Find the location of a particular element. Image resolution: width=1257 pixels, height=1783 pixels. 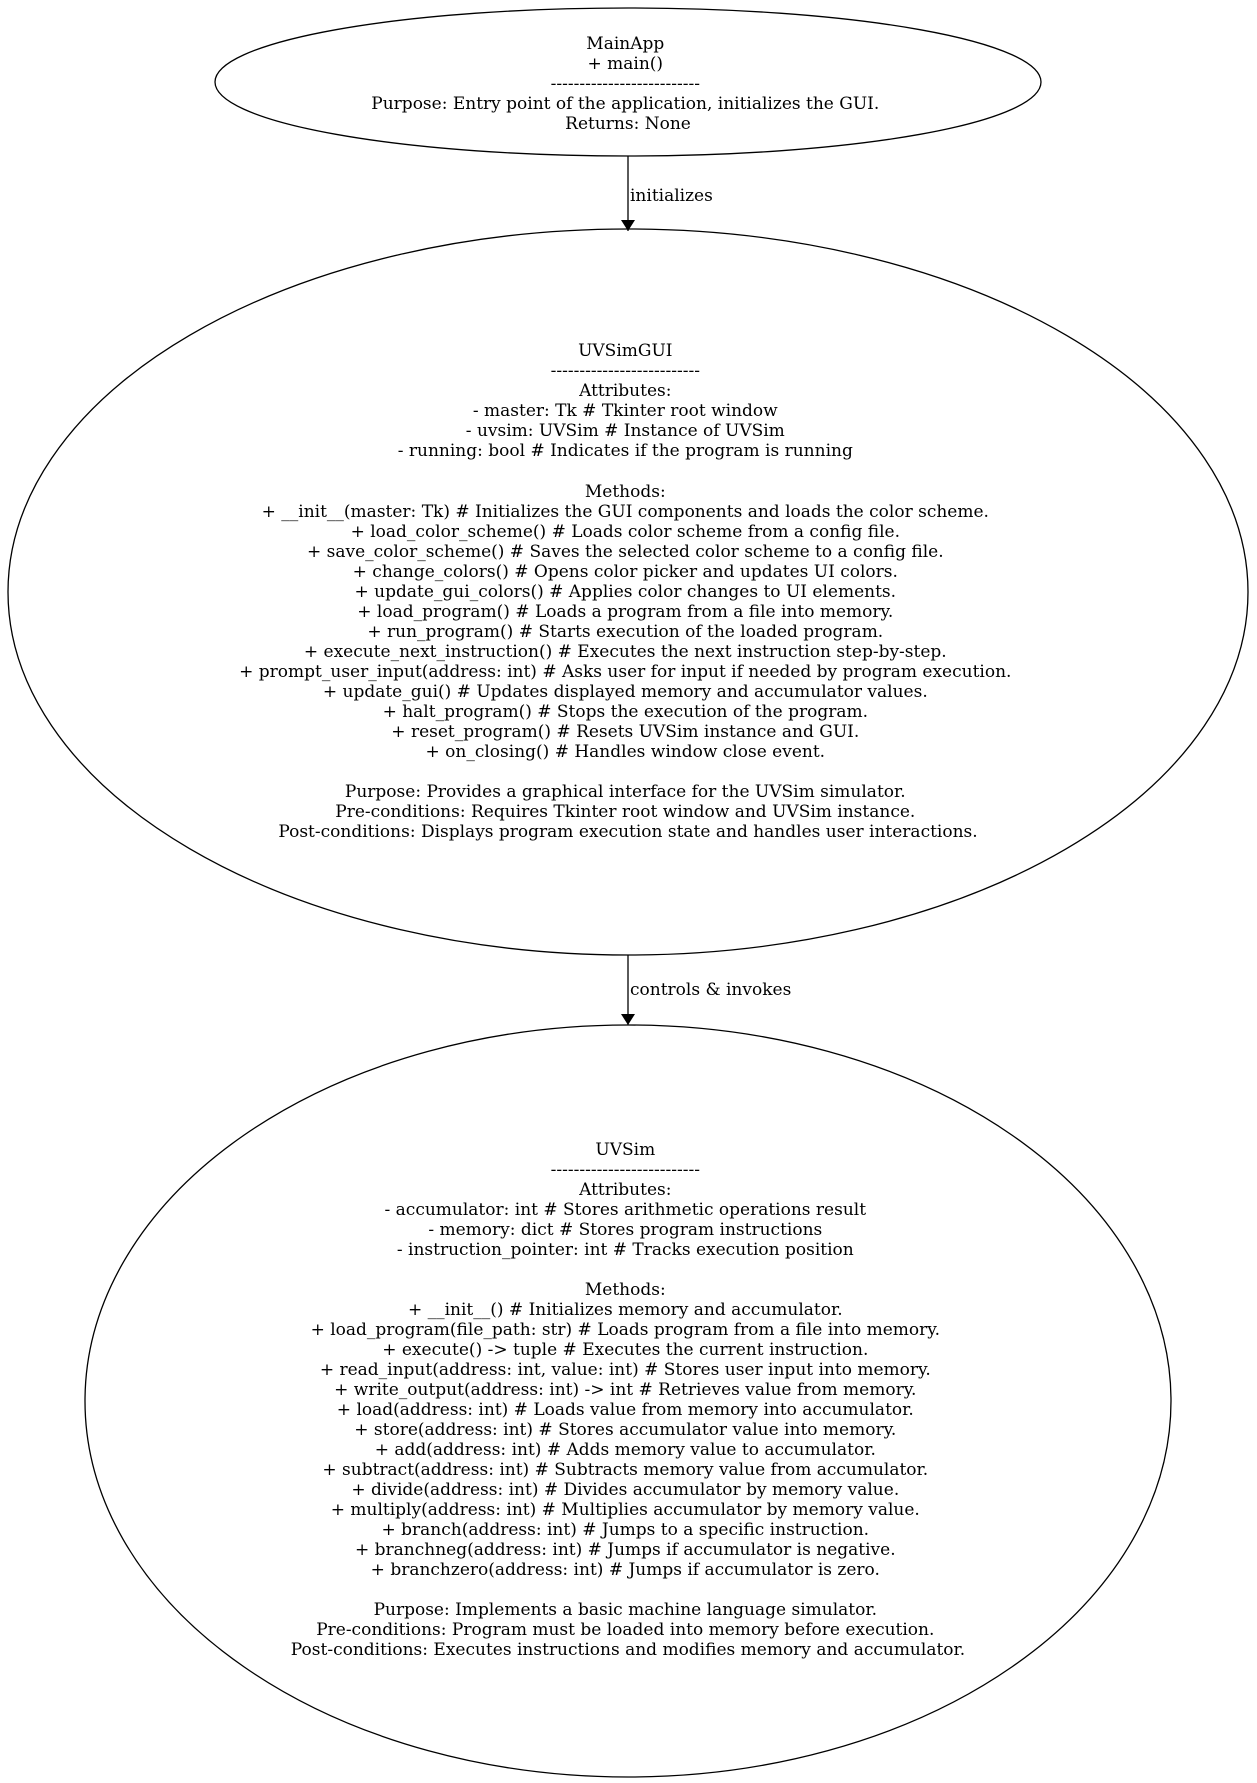

node-mainapp-line: + main() is located at coordinates (626, 64).